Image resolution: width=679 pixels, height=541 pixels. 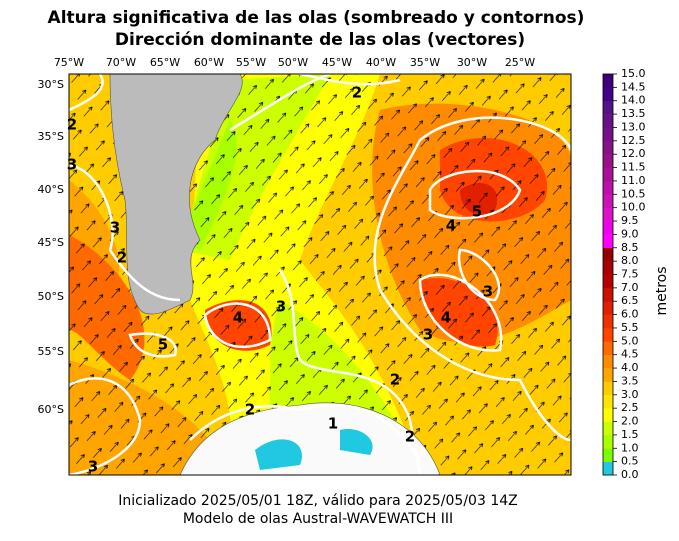 What do you see at coordinates (314, 449) in the screenshot?
I see `shade` at bounding box center [314, 449].